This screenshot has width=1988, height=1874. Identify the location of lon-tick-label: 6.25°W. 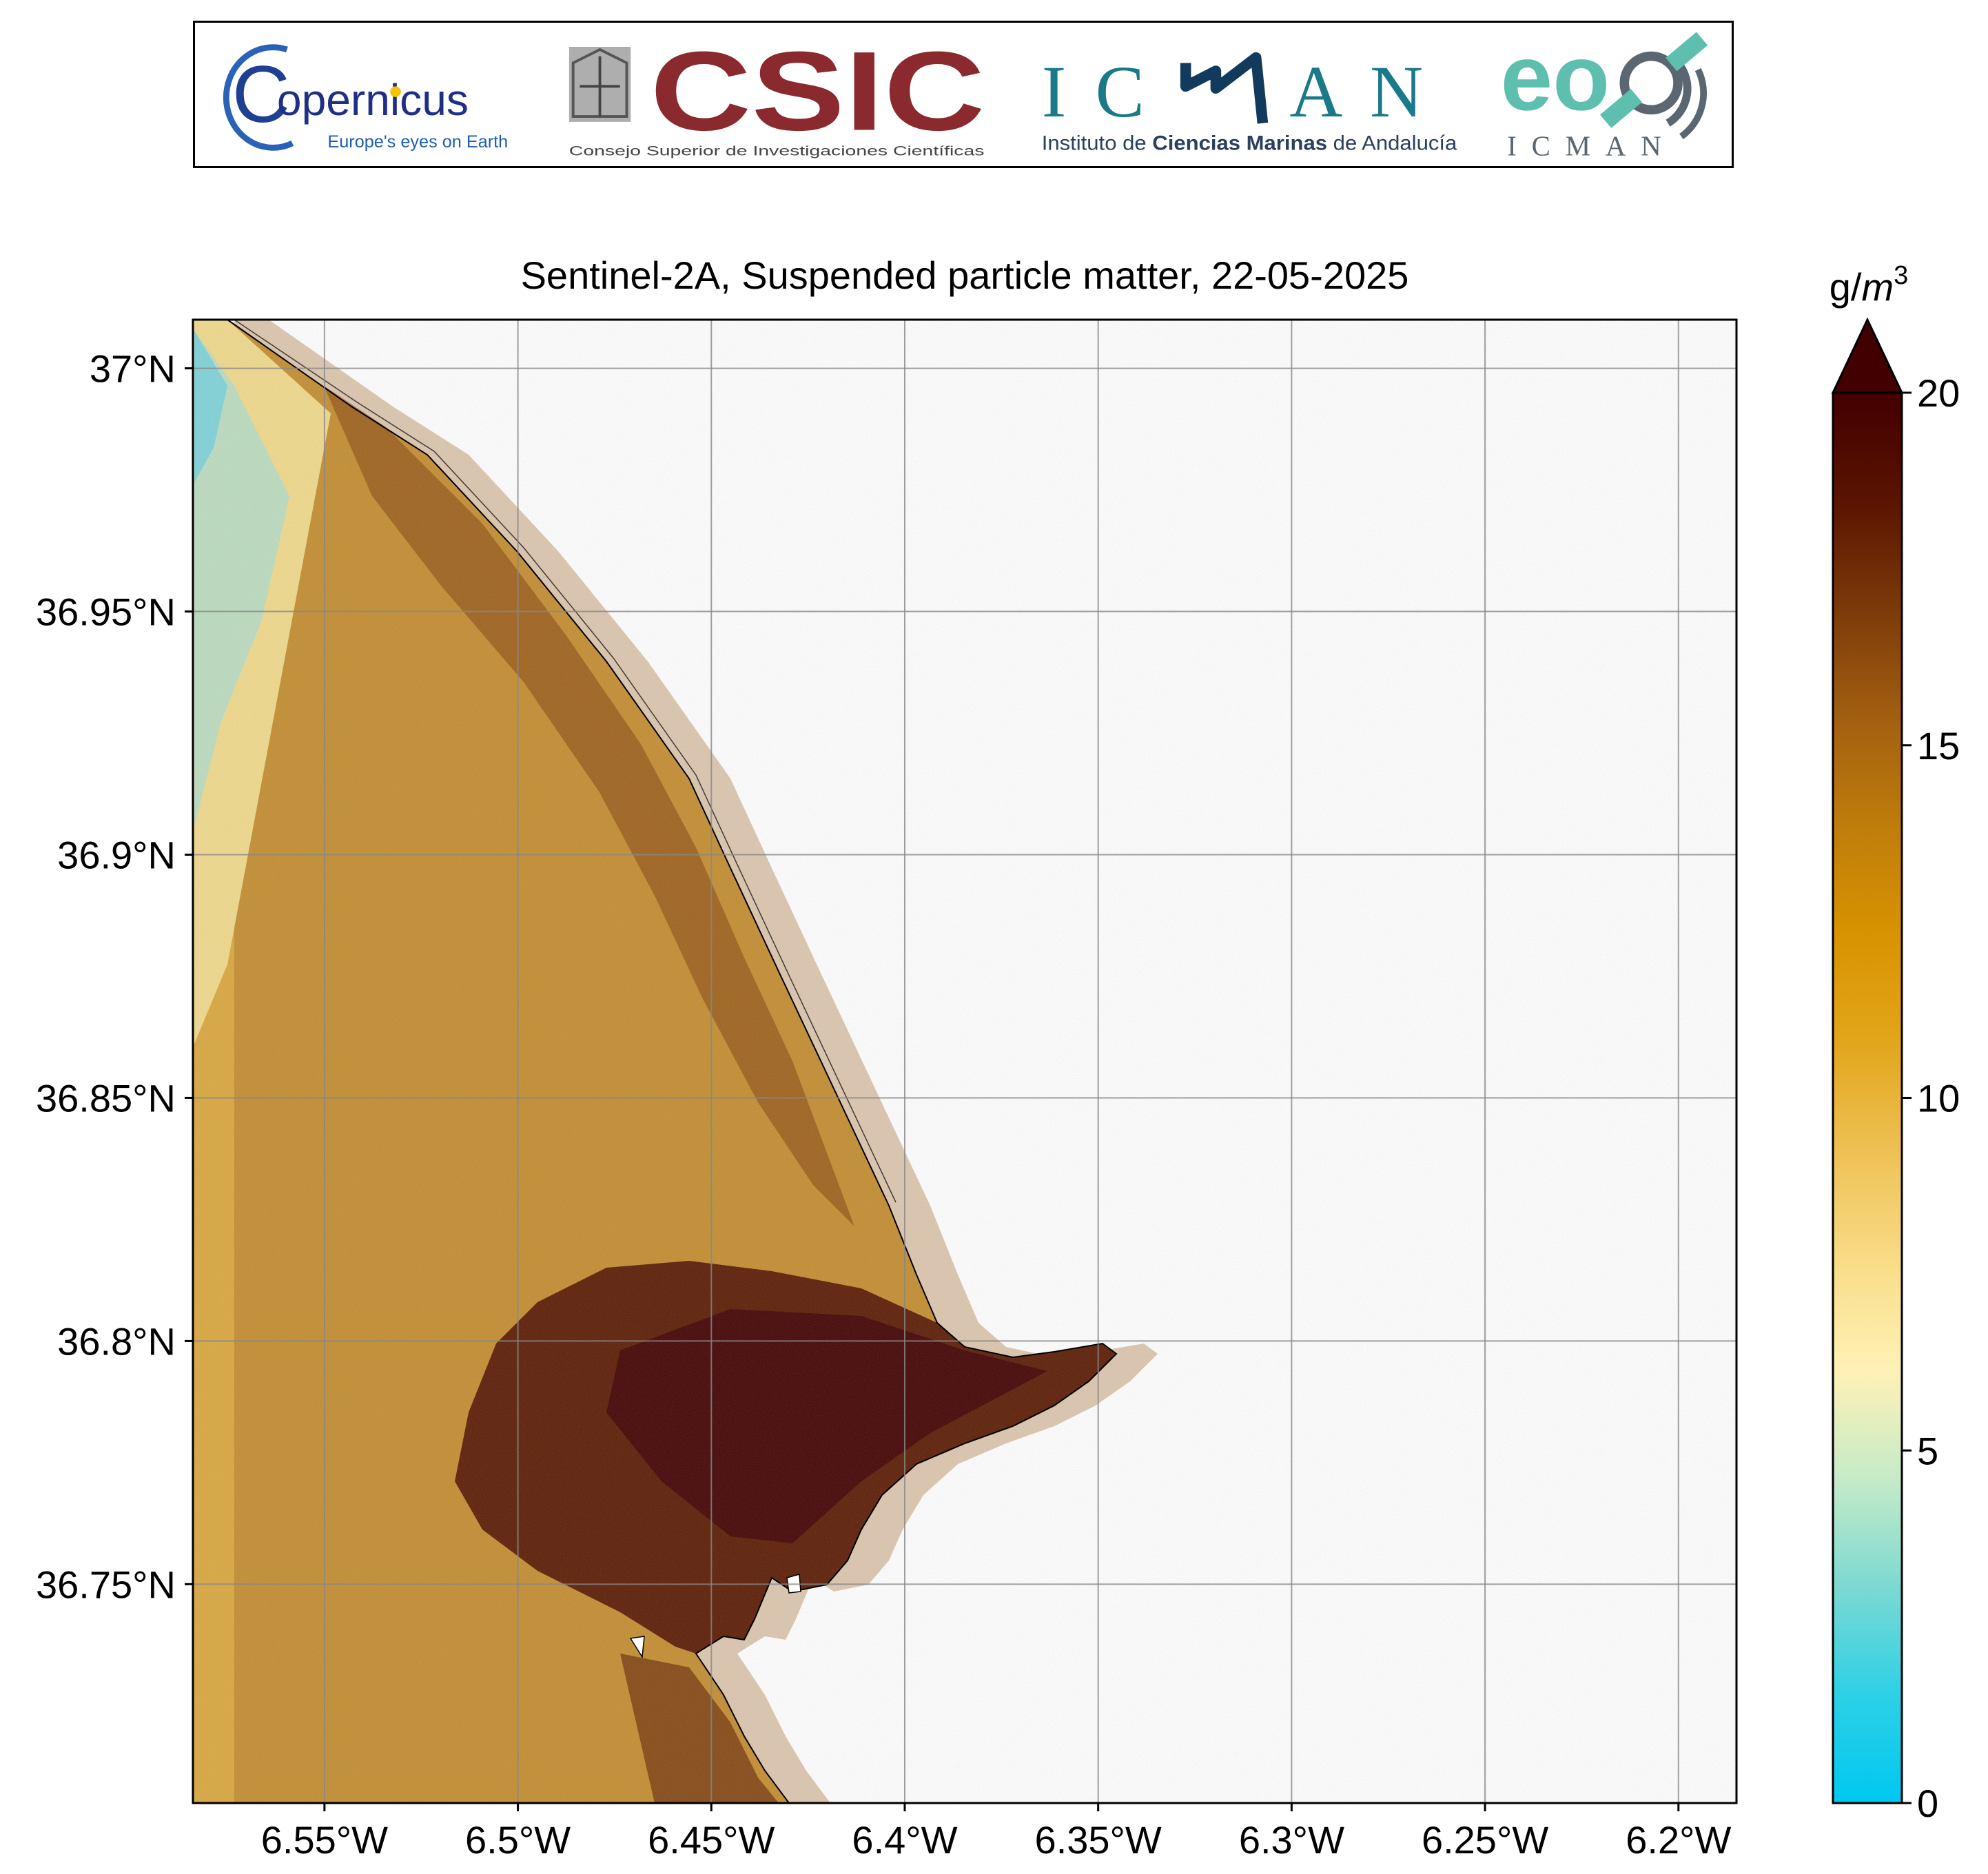
(1485, 1840).